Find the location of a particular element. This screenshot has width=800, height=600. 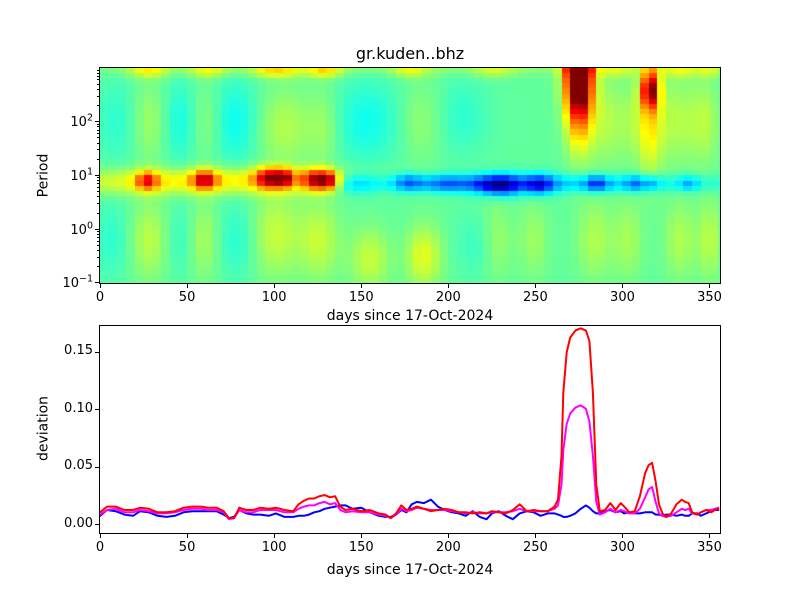

line-plot-y-tick-label: 0.10 is located at coordinates (78, 408).